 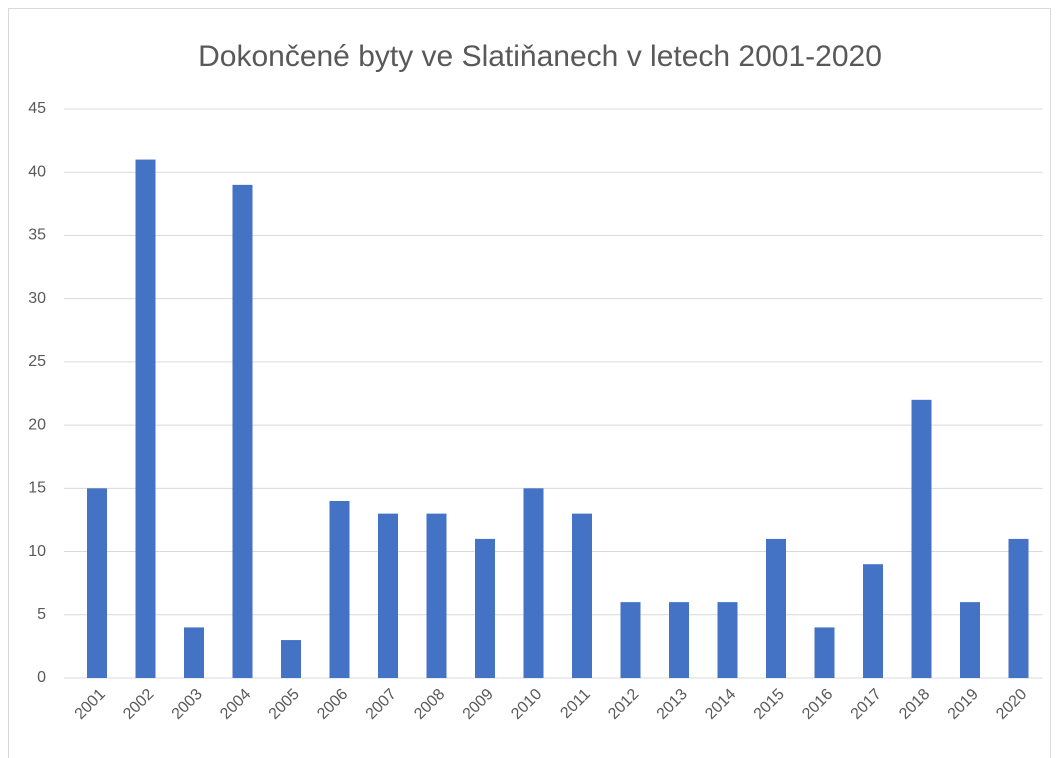 What do you see at coordinates (37, 488) in the screenshot?
I see `y-tick-label: 15` at bounding box center [37, 488].